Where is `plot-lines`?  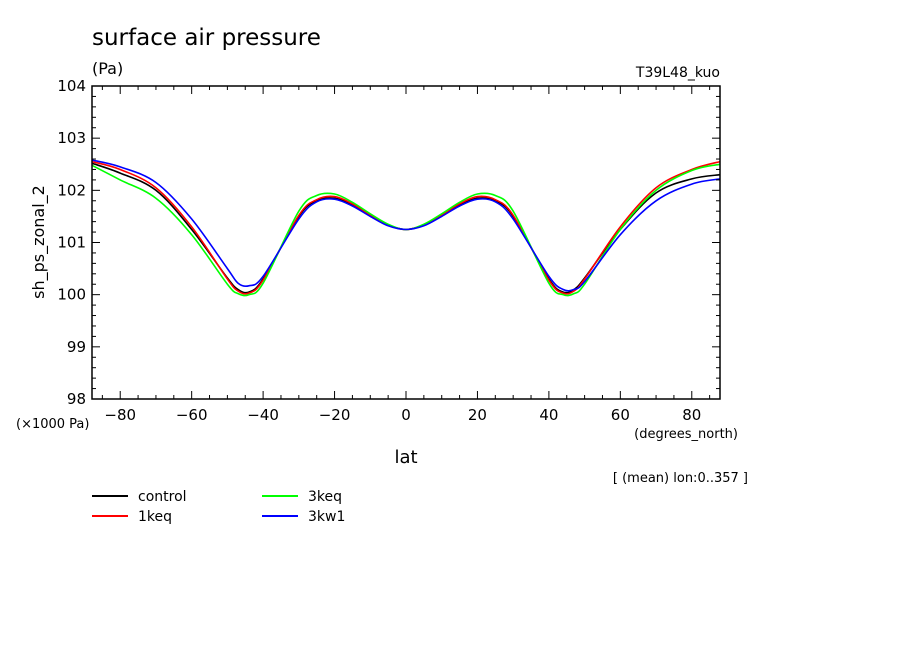 plot-lines is located at coordinates (406, 228).